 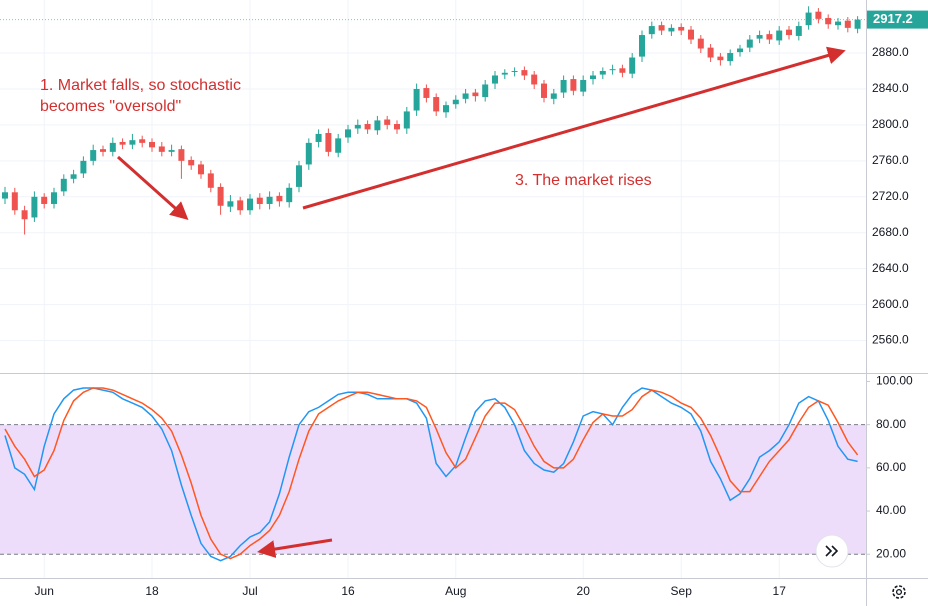 What do you see at coordinates (152, 591) in the screenshot?
I see `x-tick-label: 18` at bounding box center [152, 591].